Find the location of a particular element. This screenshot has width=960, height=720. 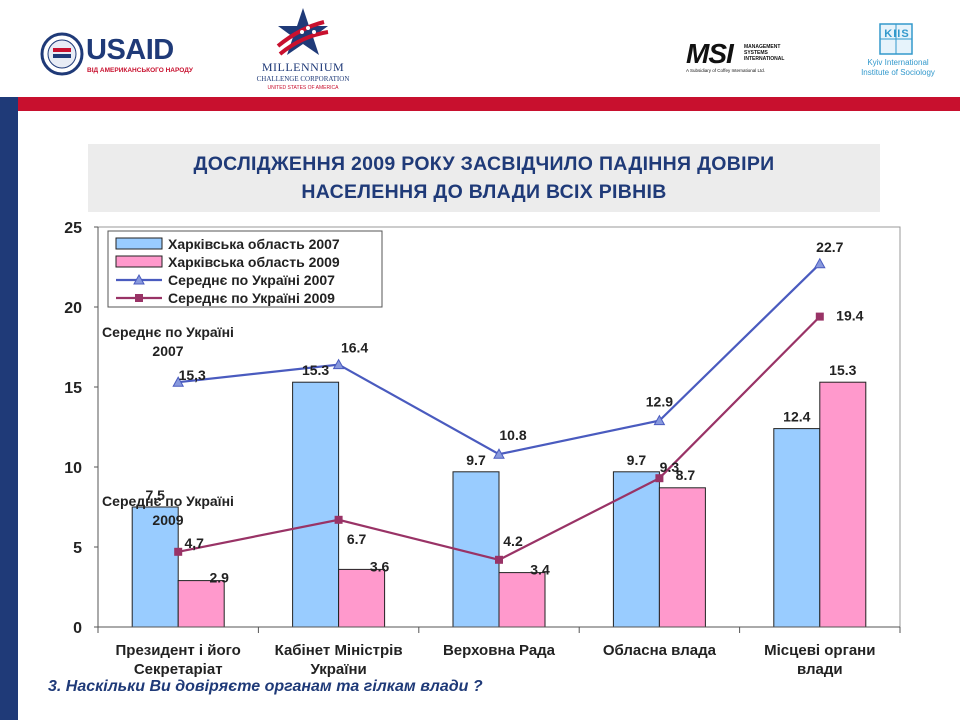

data-label: 8.7 is located at coordinates (686, 475).